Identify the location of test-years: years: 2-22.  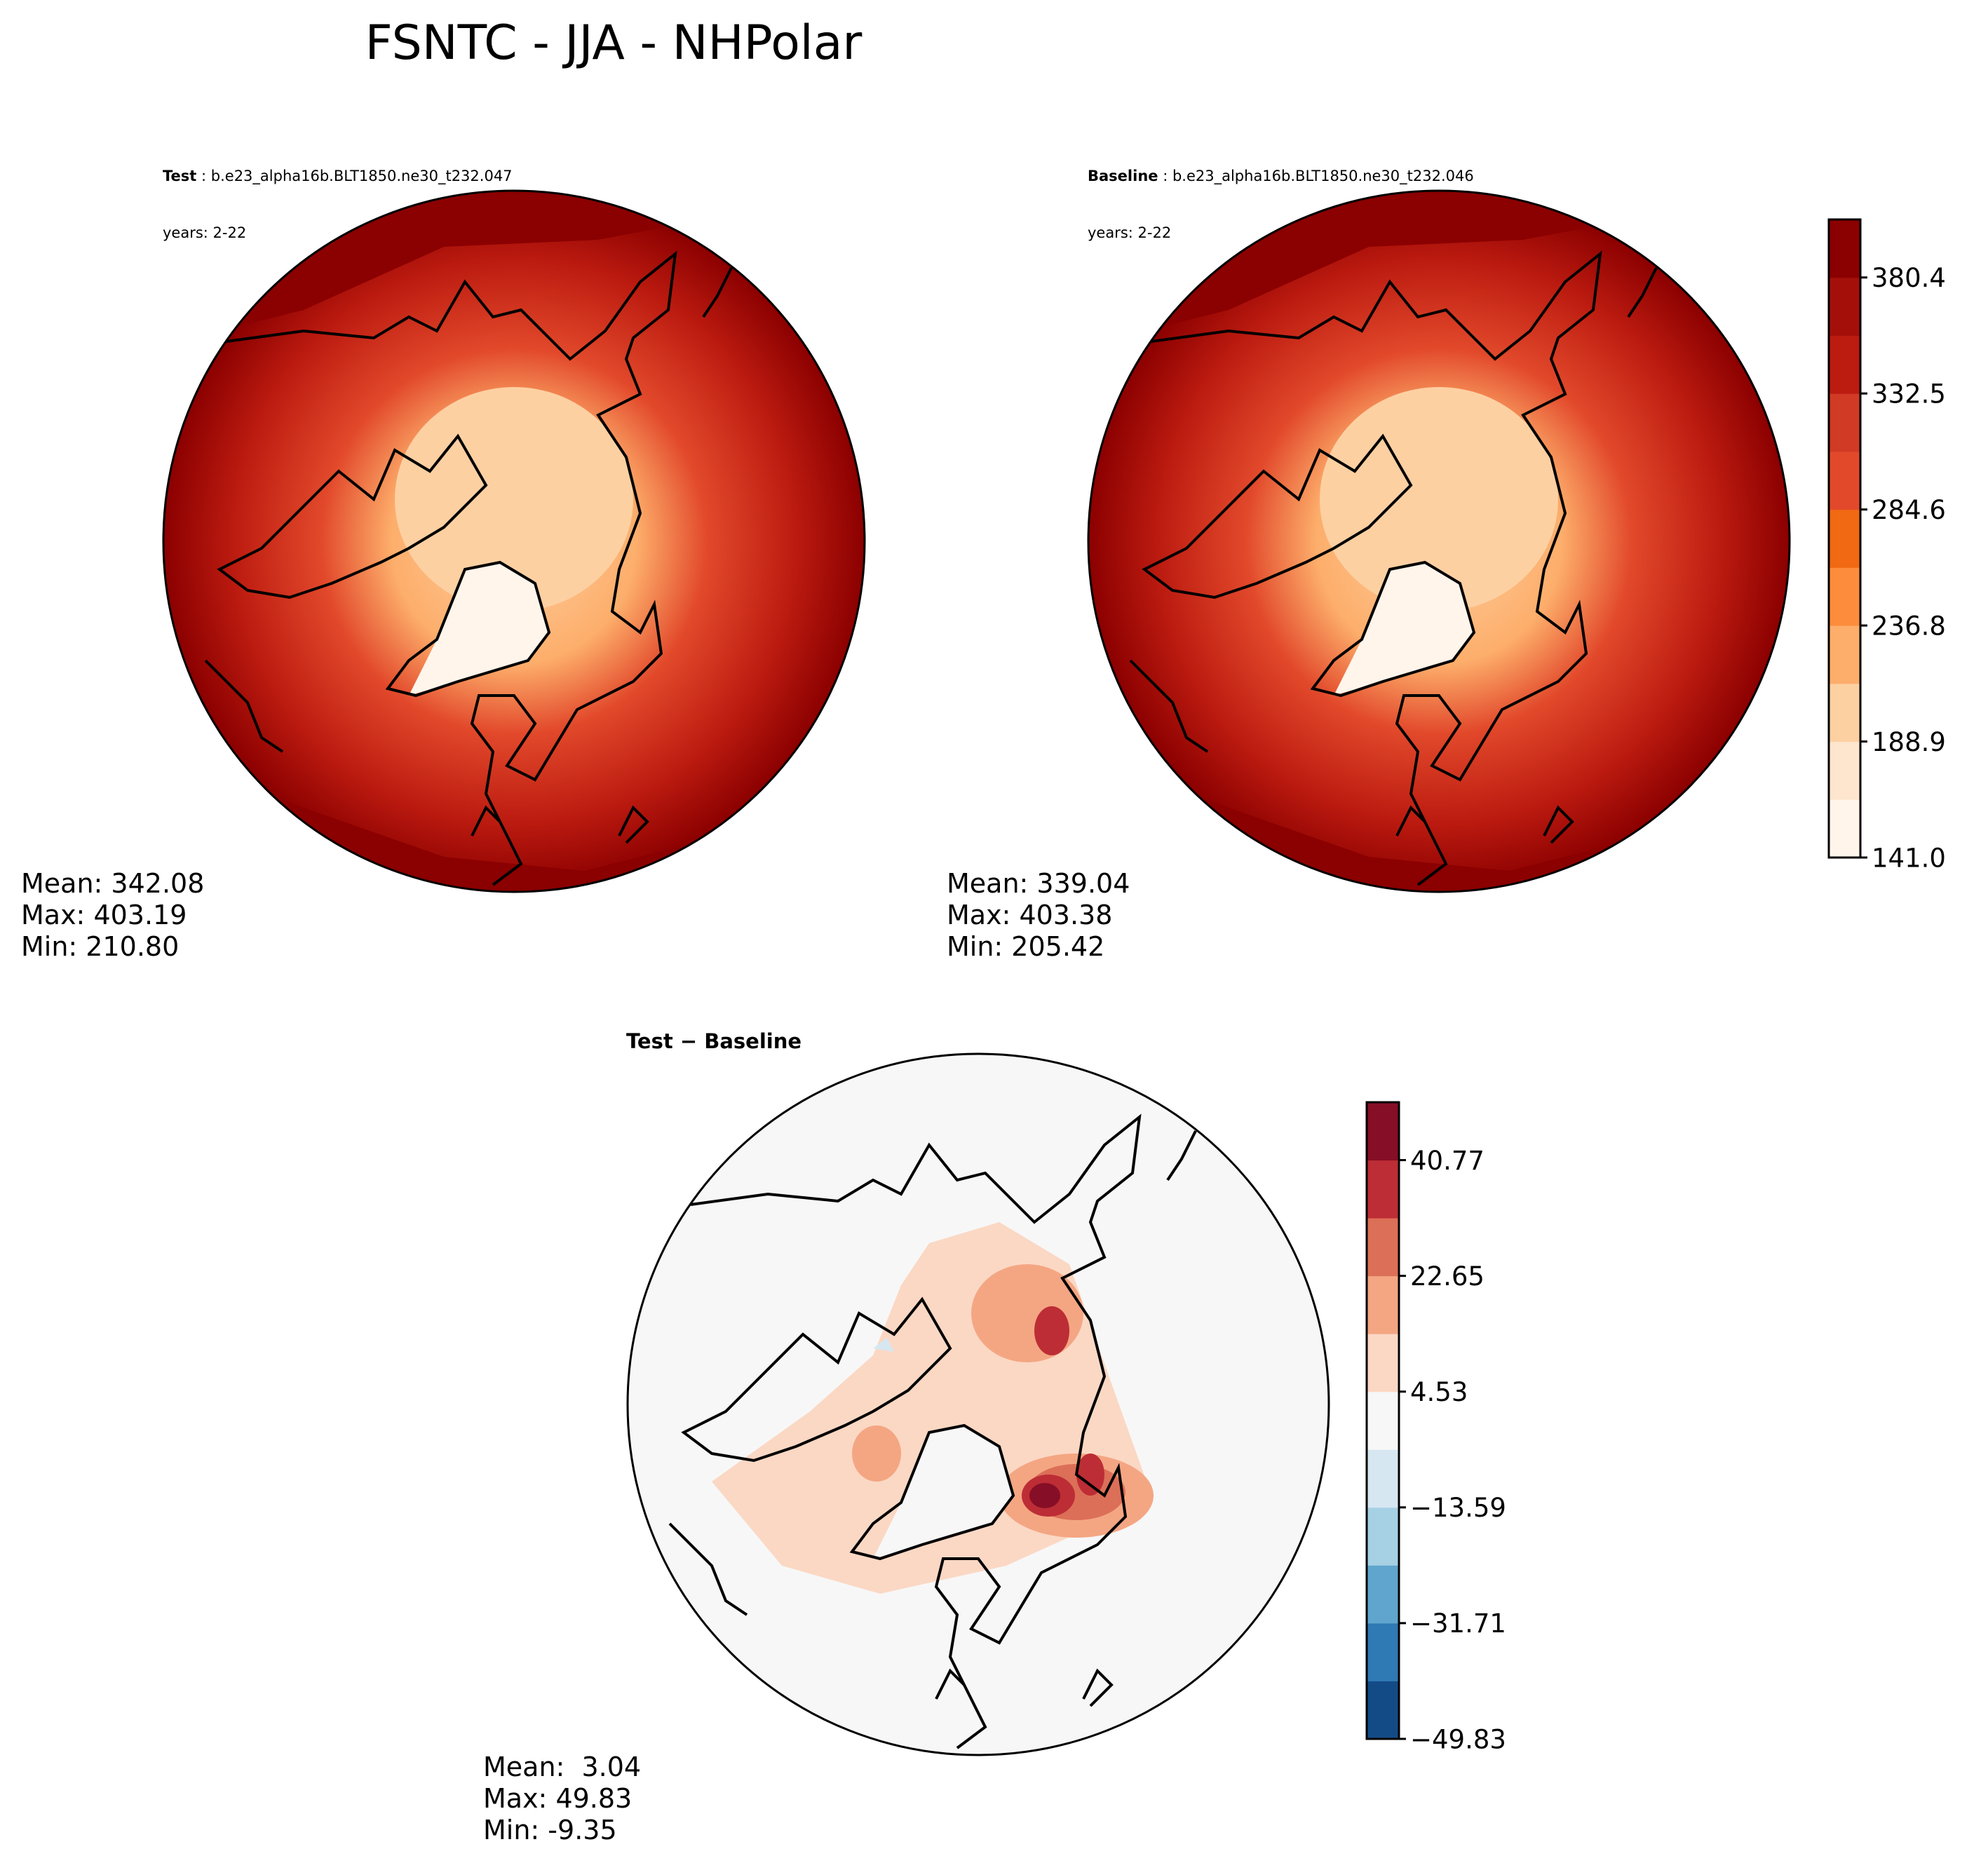
(205, 233).